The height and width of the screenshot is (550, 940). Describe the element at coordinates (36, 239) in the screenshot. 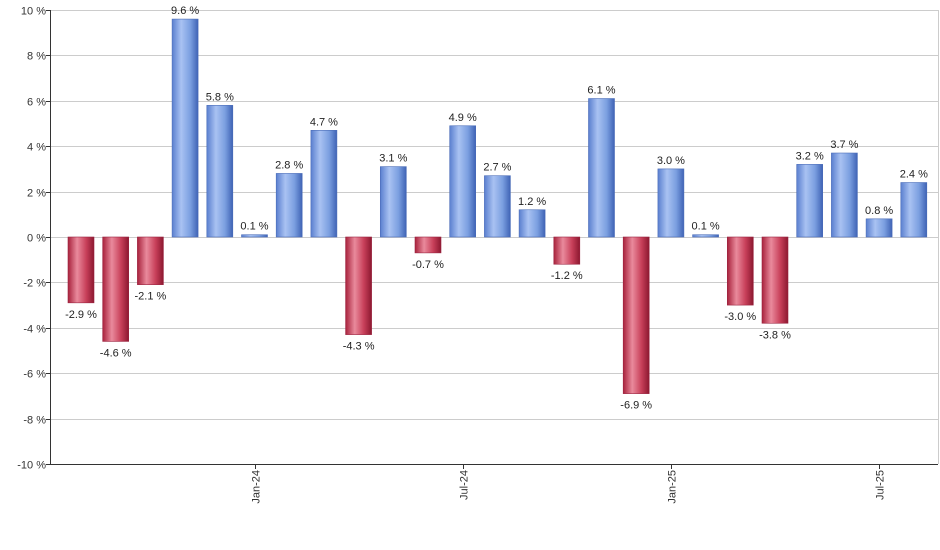

I see `y-tick-label: 0 %` at that location.